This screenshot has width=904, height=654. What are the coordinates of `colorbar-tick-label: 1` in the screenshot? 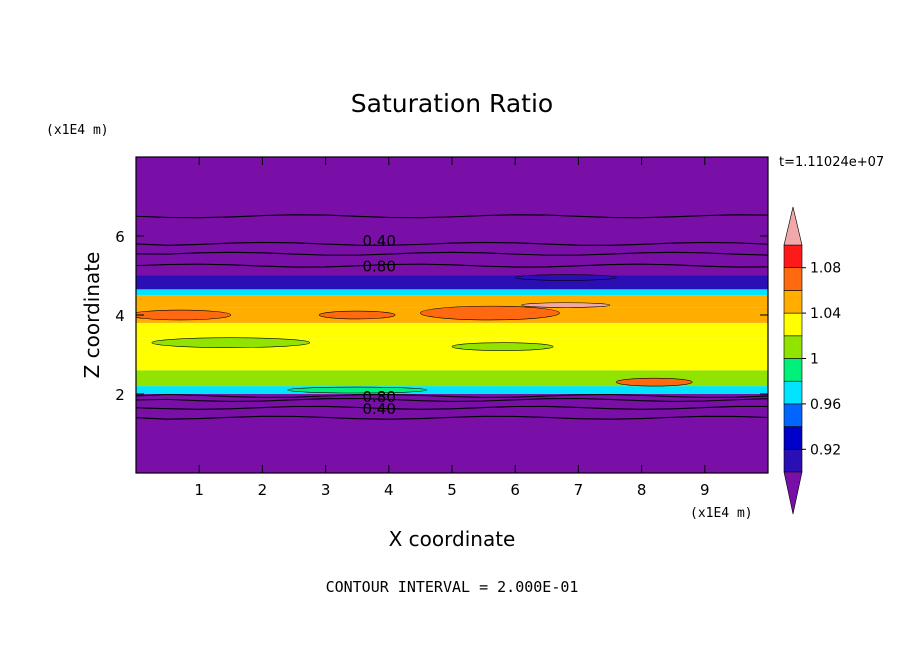 It's located at (814, 360).